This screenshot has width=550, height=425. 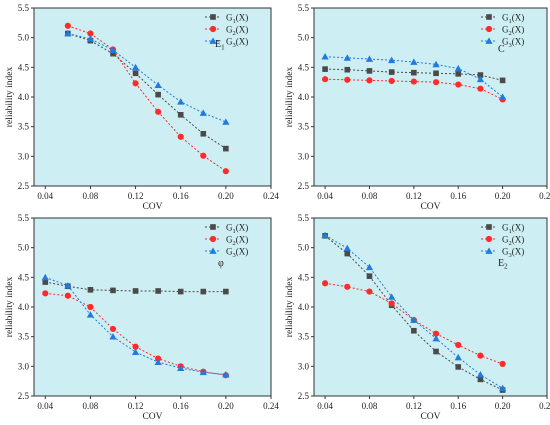 I want to click on y-tick-label: 5.5, so click(x=304, y=8).